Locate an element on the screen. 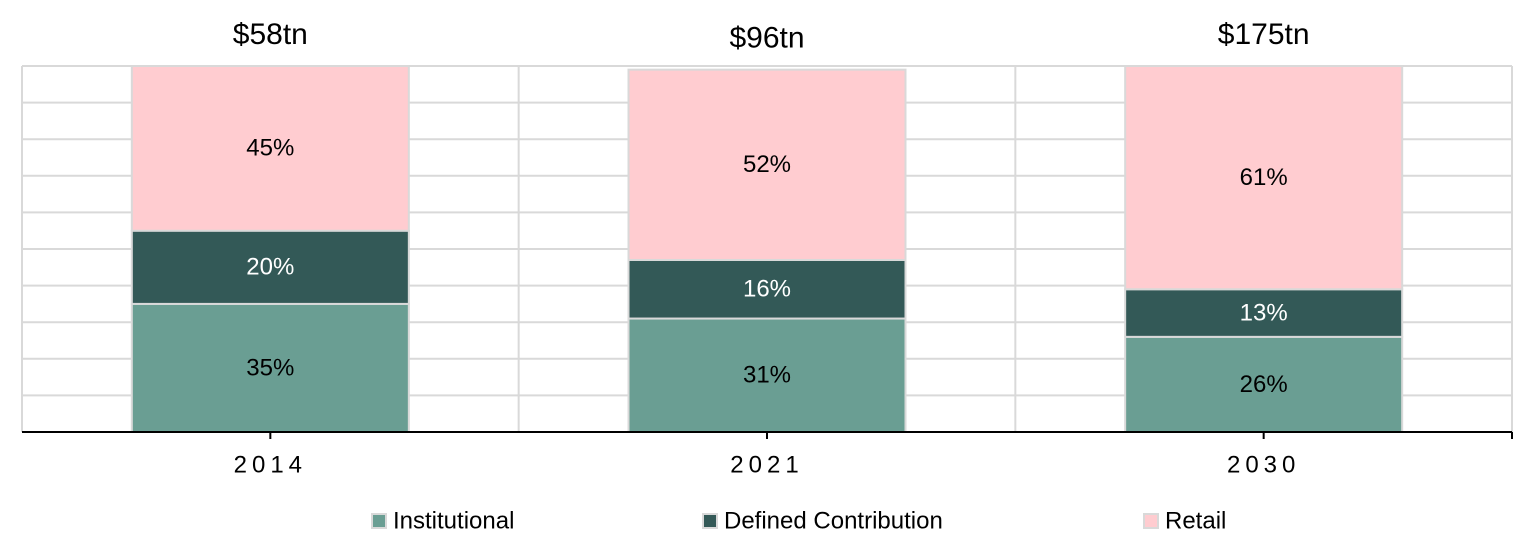  total-label: $175tn is located at coordinates (1264, 34).